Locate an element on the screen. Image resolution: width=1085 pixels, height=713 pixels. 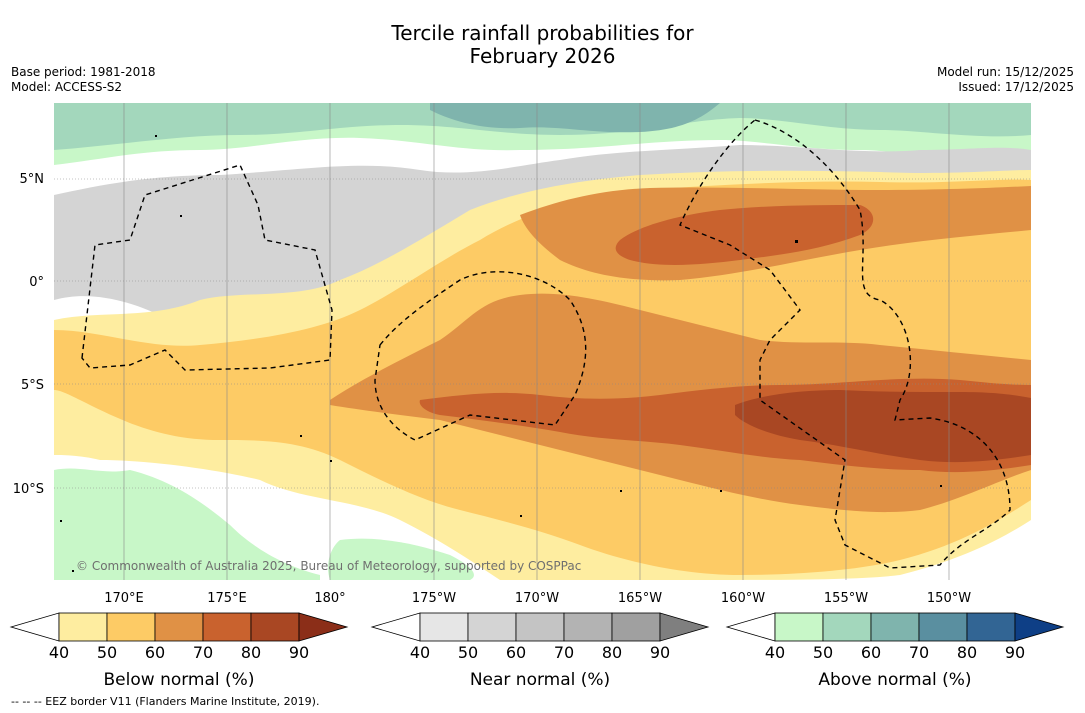
below-normal-80-south is located at coordinates (883, 426).